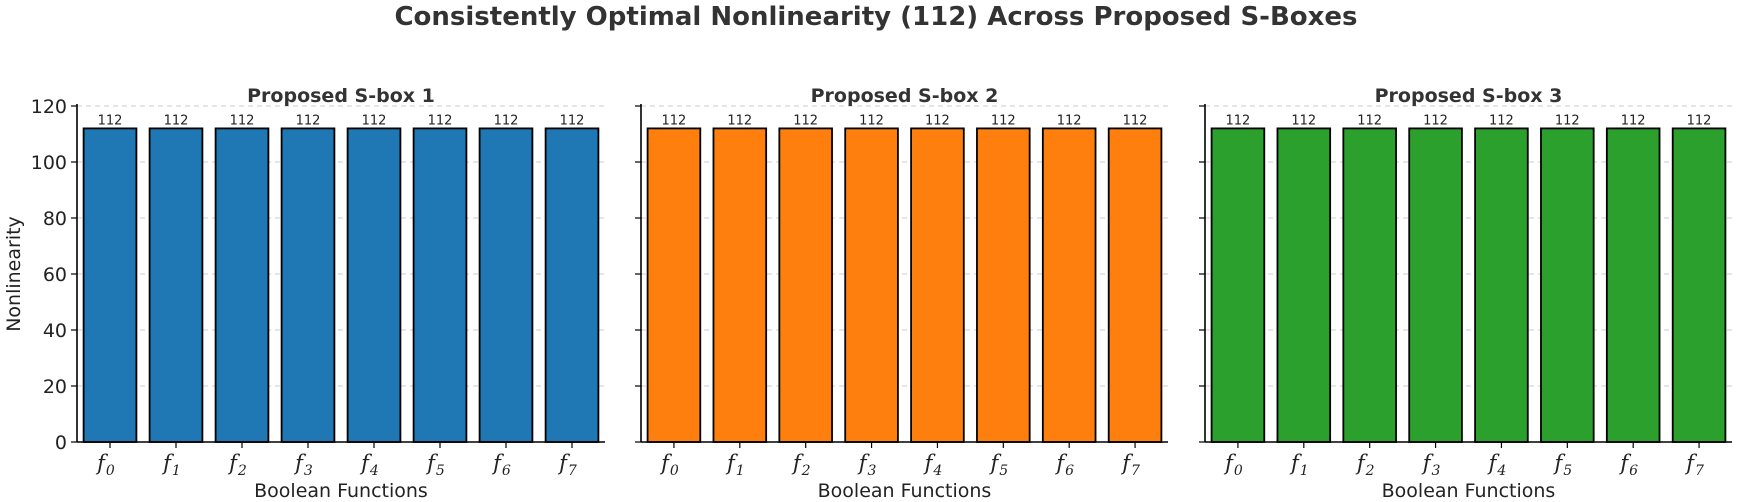 This screenshot has width=1752, height=502. I want to click on panel-title: Proposed S-box 1, so click(341, 96).